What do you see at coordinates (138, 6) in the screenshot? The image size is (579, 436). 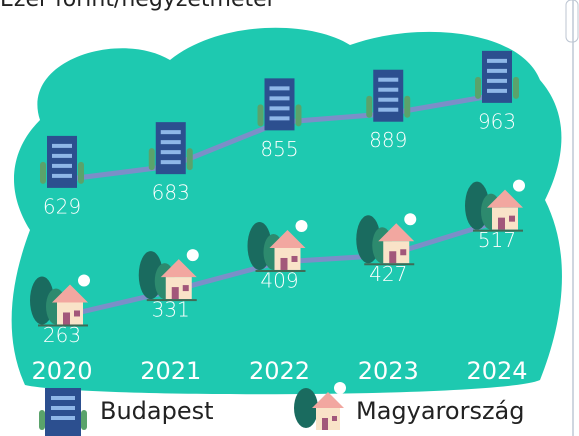 I see `chart-title: Ezer forint/négyzetméter` at bounding box center [138, 6].